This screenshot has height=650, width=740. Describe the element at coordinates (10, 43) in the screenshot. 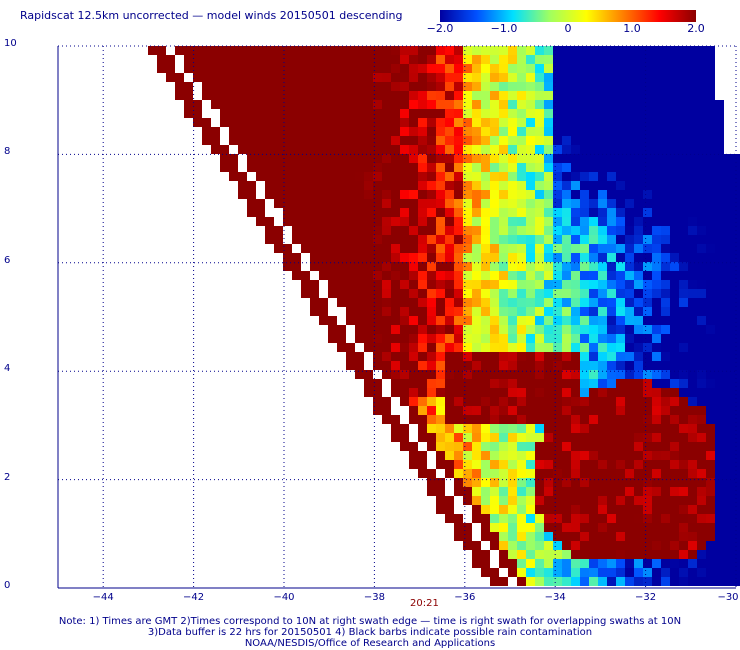

I see `lat-tick-label: 10` at that location.